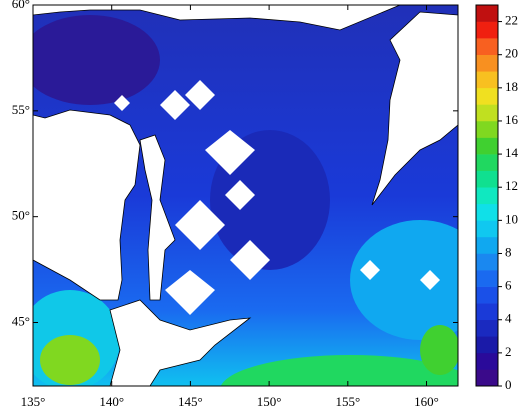  Describe the element at coordinates (269, 401) in the screenshot. I see `x-tick-label: 150°` at that location.